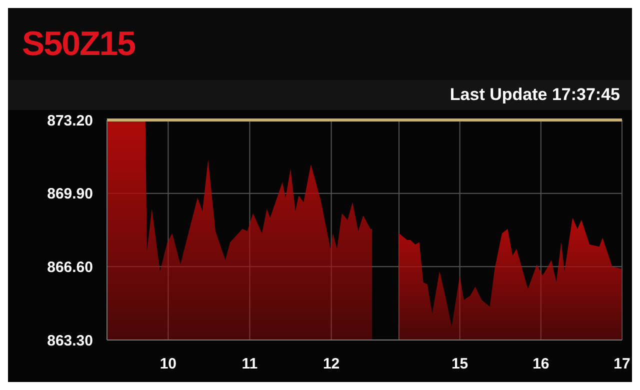 The height and width of the screenshot is (390, 640). What do you see at coordinates (70, 341) in the screenshot?
I see `y-tick-label: 863.30` at bounding box center [70, 341].